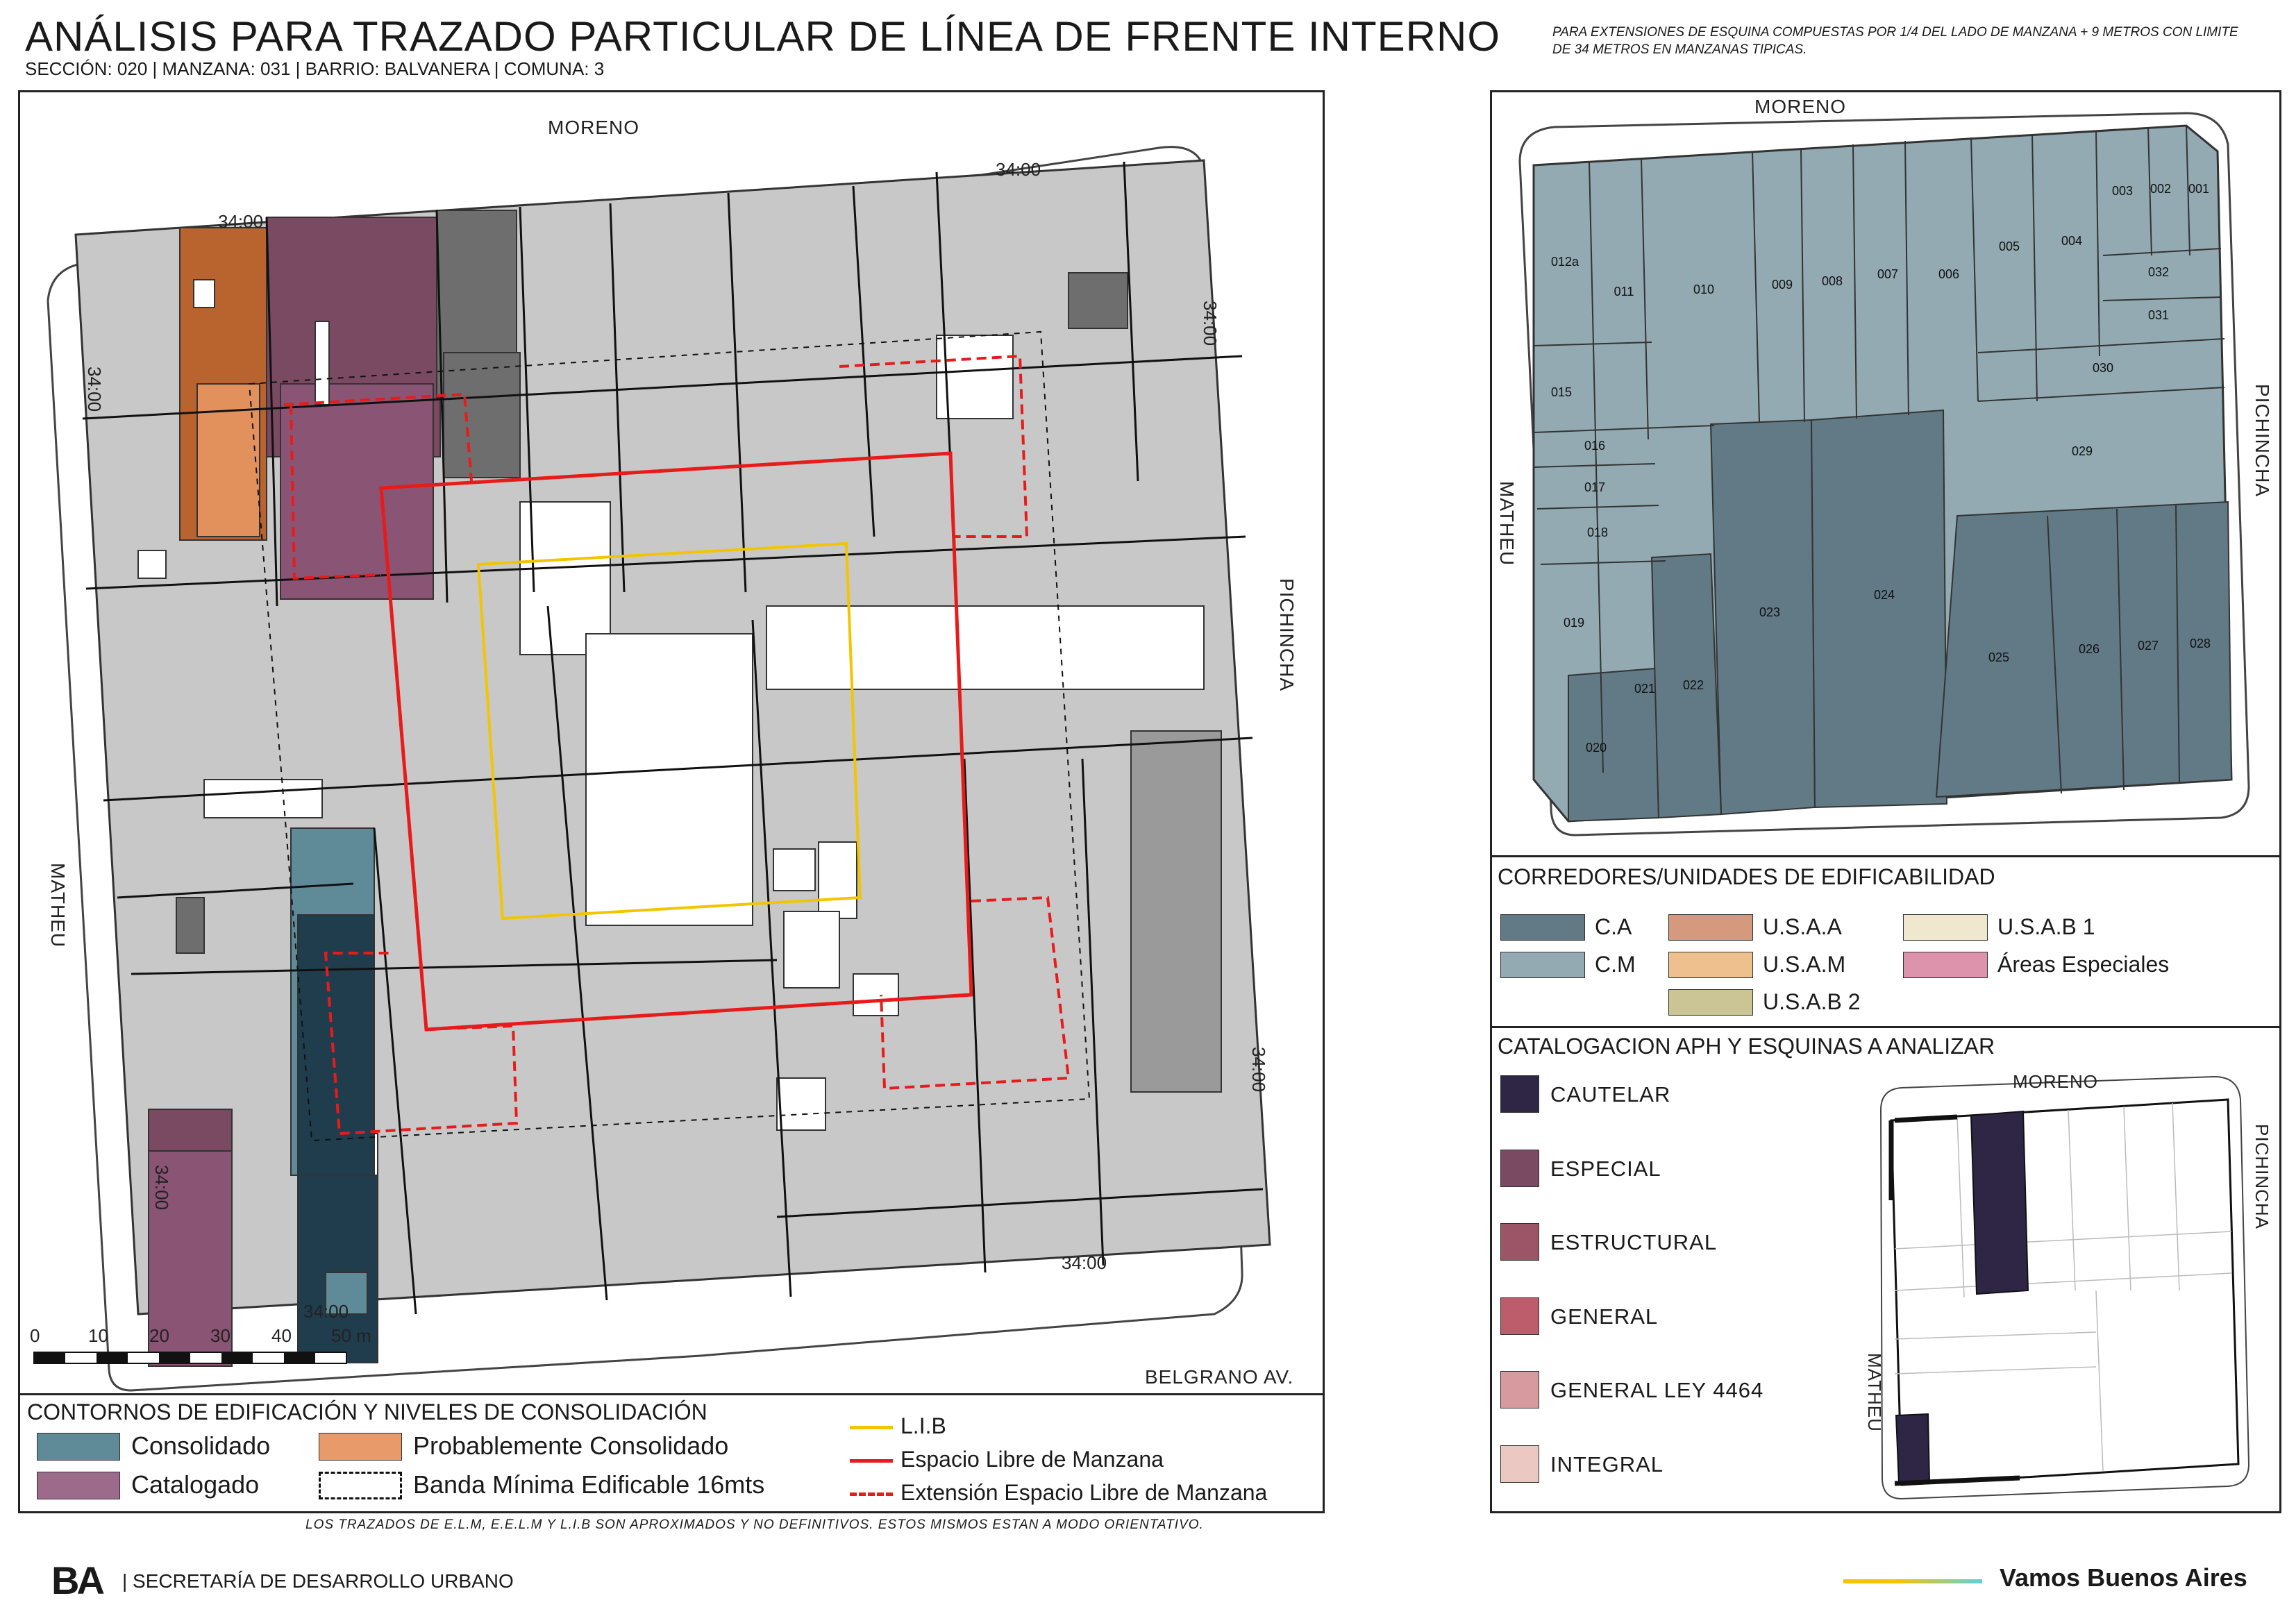 This screenshot has height=1623, width=2296. I want to click on catalogacion-title: CATALOGACION APH Y ESQUINAS A ANALIZAR, so click(1746, 1046).